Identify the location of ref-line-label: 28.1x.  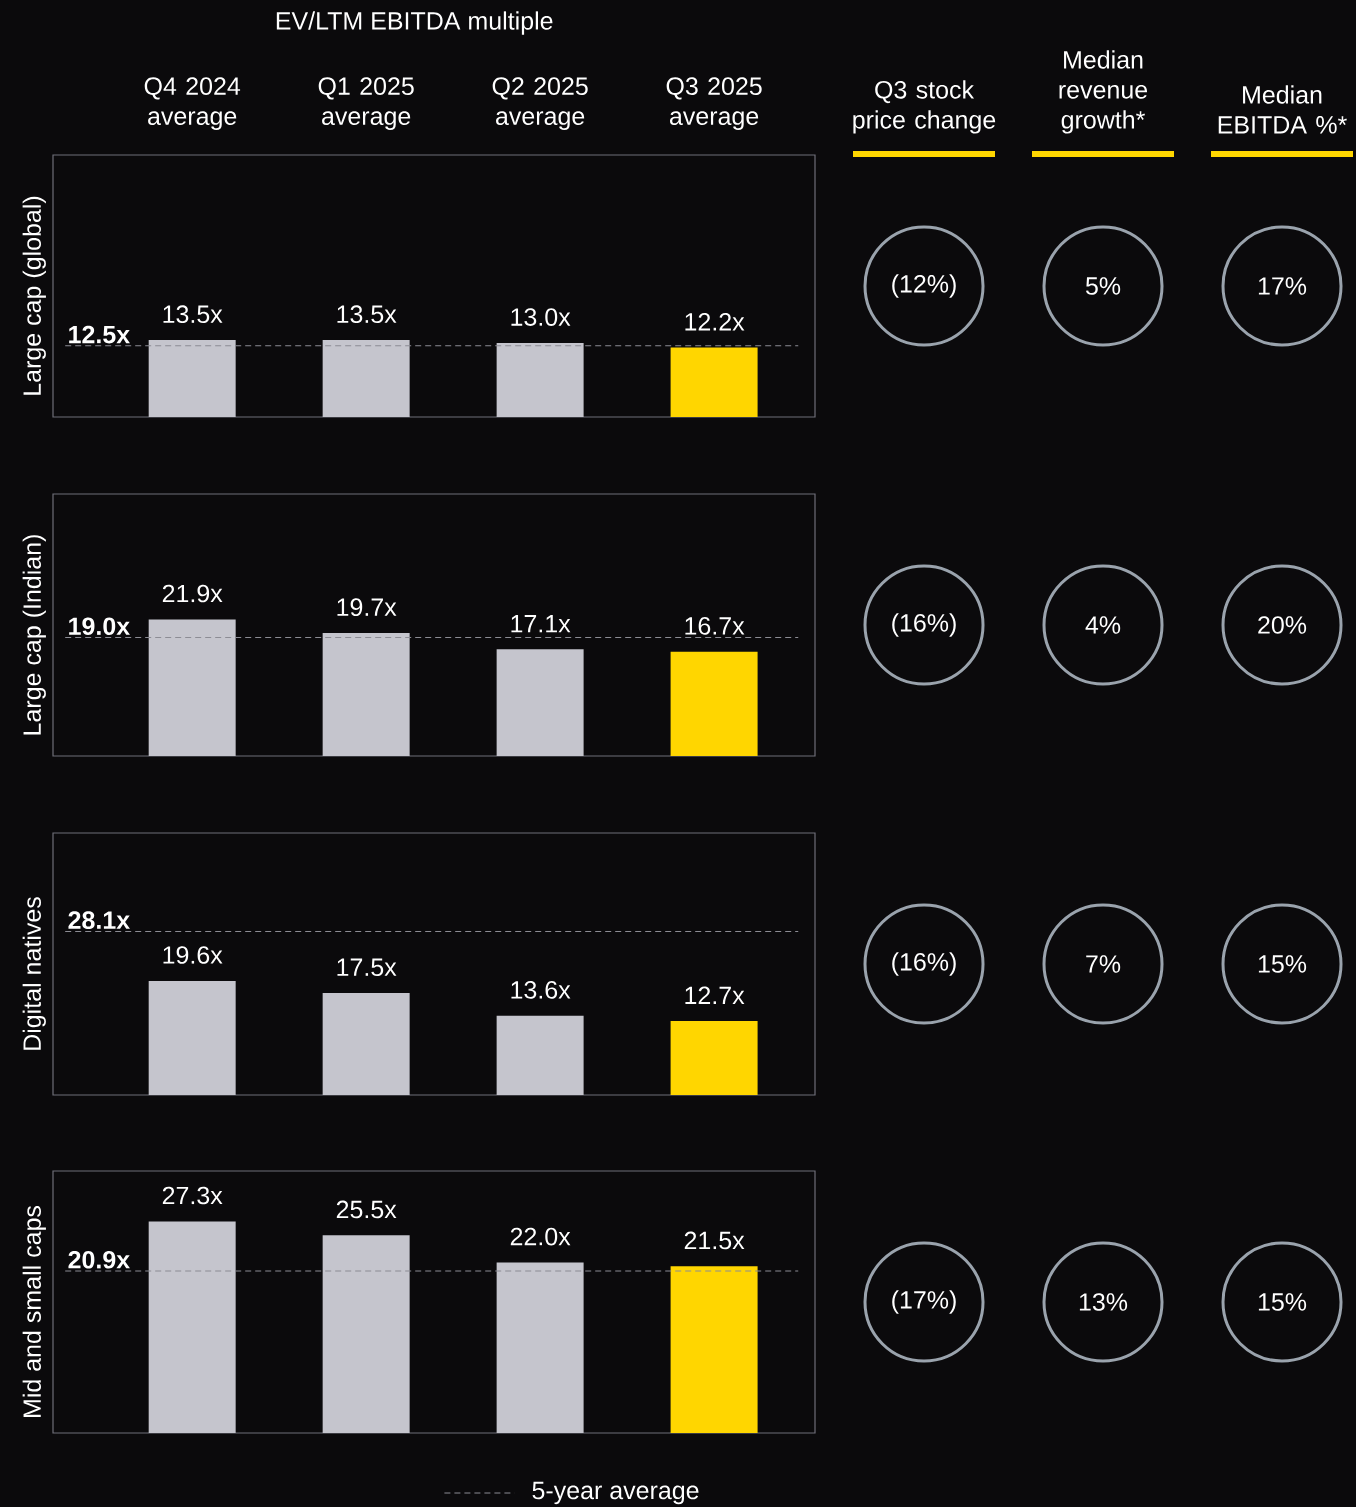
(99, 920).